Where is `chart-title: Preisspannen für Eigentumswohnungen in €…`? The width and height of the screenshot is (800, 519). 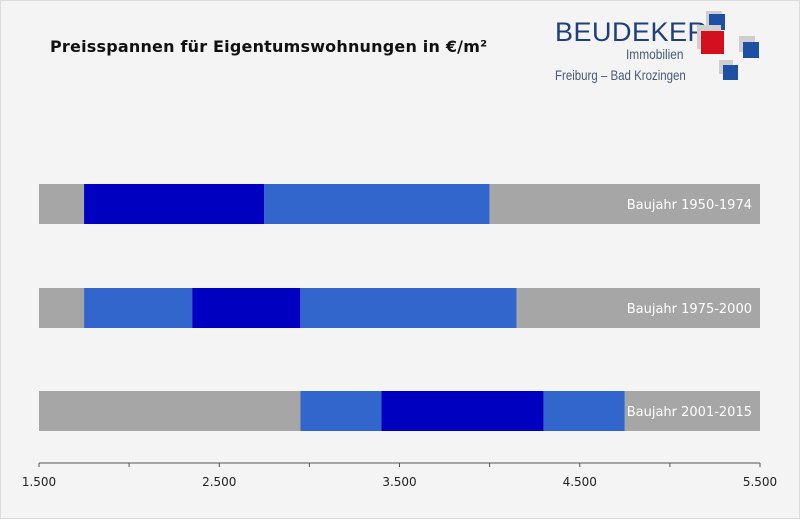 chart-title: Preisspannen für Eigentumswohnungen in €… is located at coordinates (269, 46).